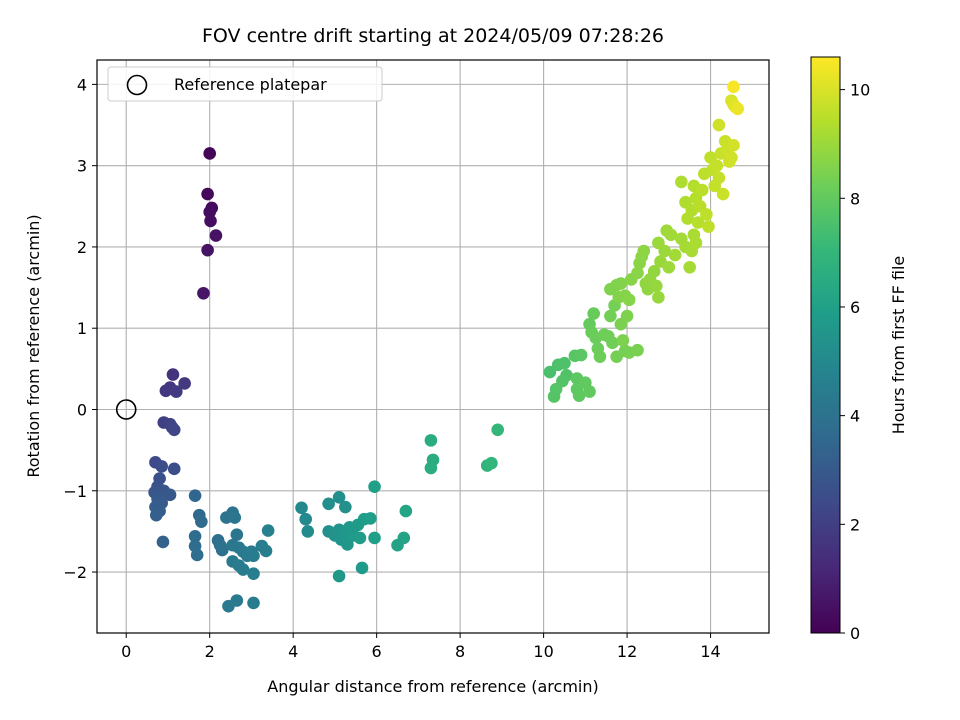 Image resolution: width=960 pixels, height=720 pixels. What do you see at coordinates (855, 633) in the screenshot?
I see `colorbar-tick-label: 0` at bounding box center [855, 633].